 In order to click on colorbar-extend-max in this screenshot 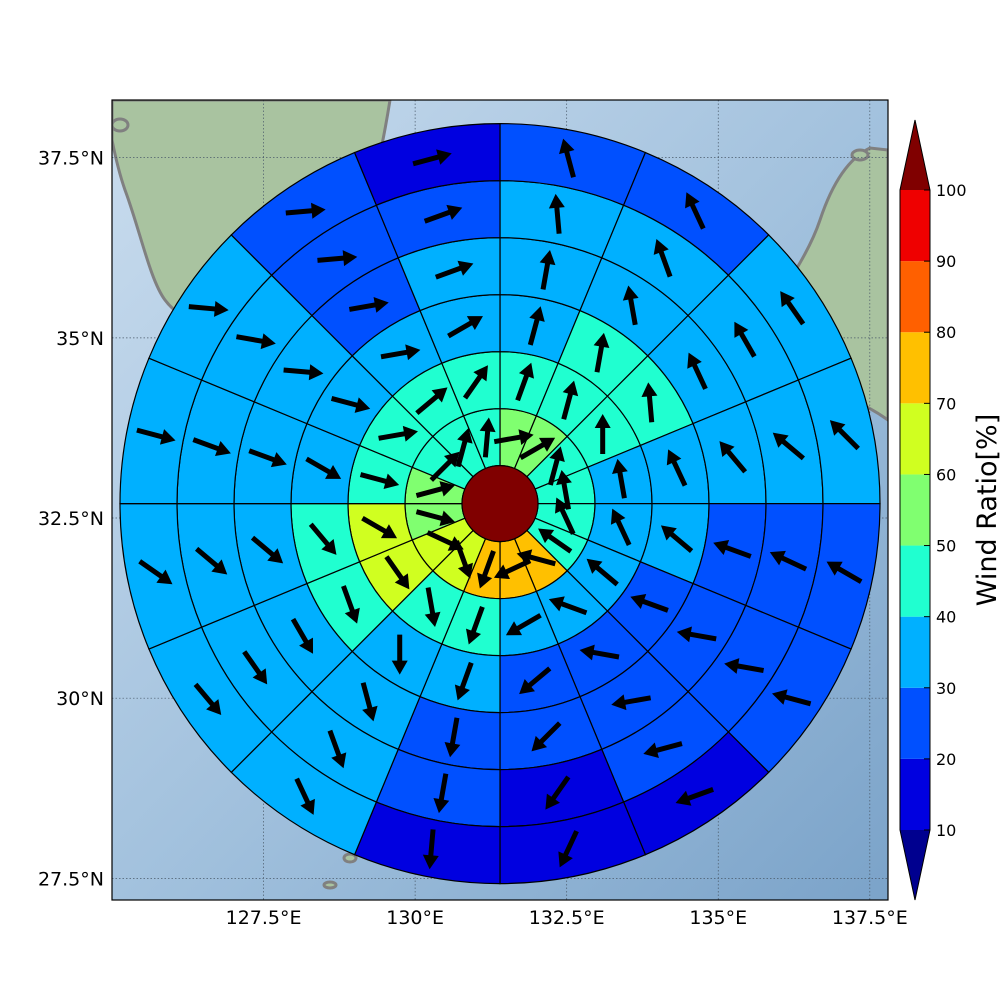, I will do `click(915, 155)`.